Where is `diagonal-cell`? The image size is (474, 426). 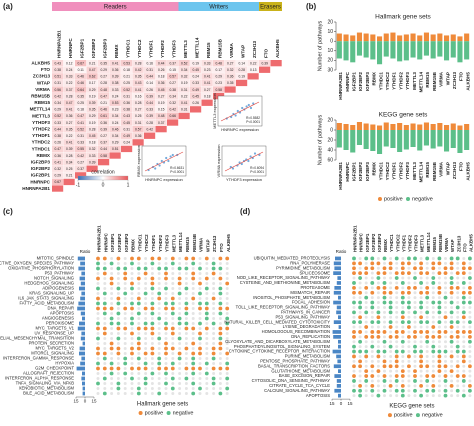
diagonal-cell is located at coordinates (127, 149).